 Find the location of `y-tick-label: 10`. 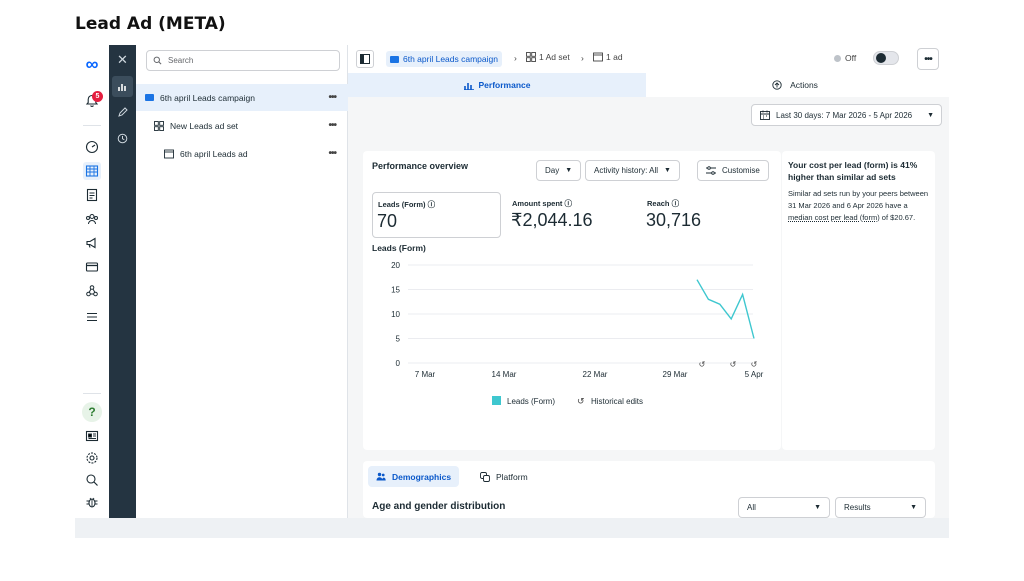

y-tick-label: 10 is located at coordinates (395, 314).